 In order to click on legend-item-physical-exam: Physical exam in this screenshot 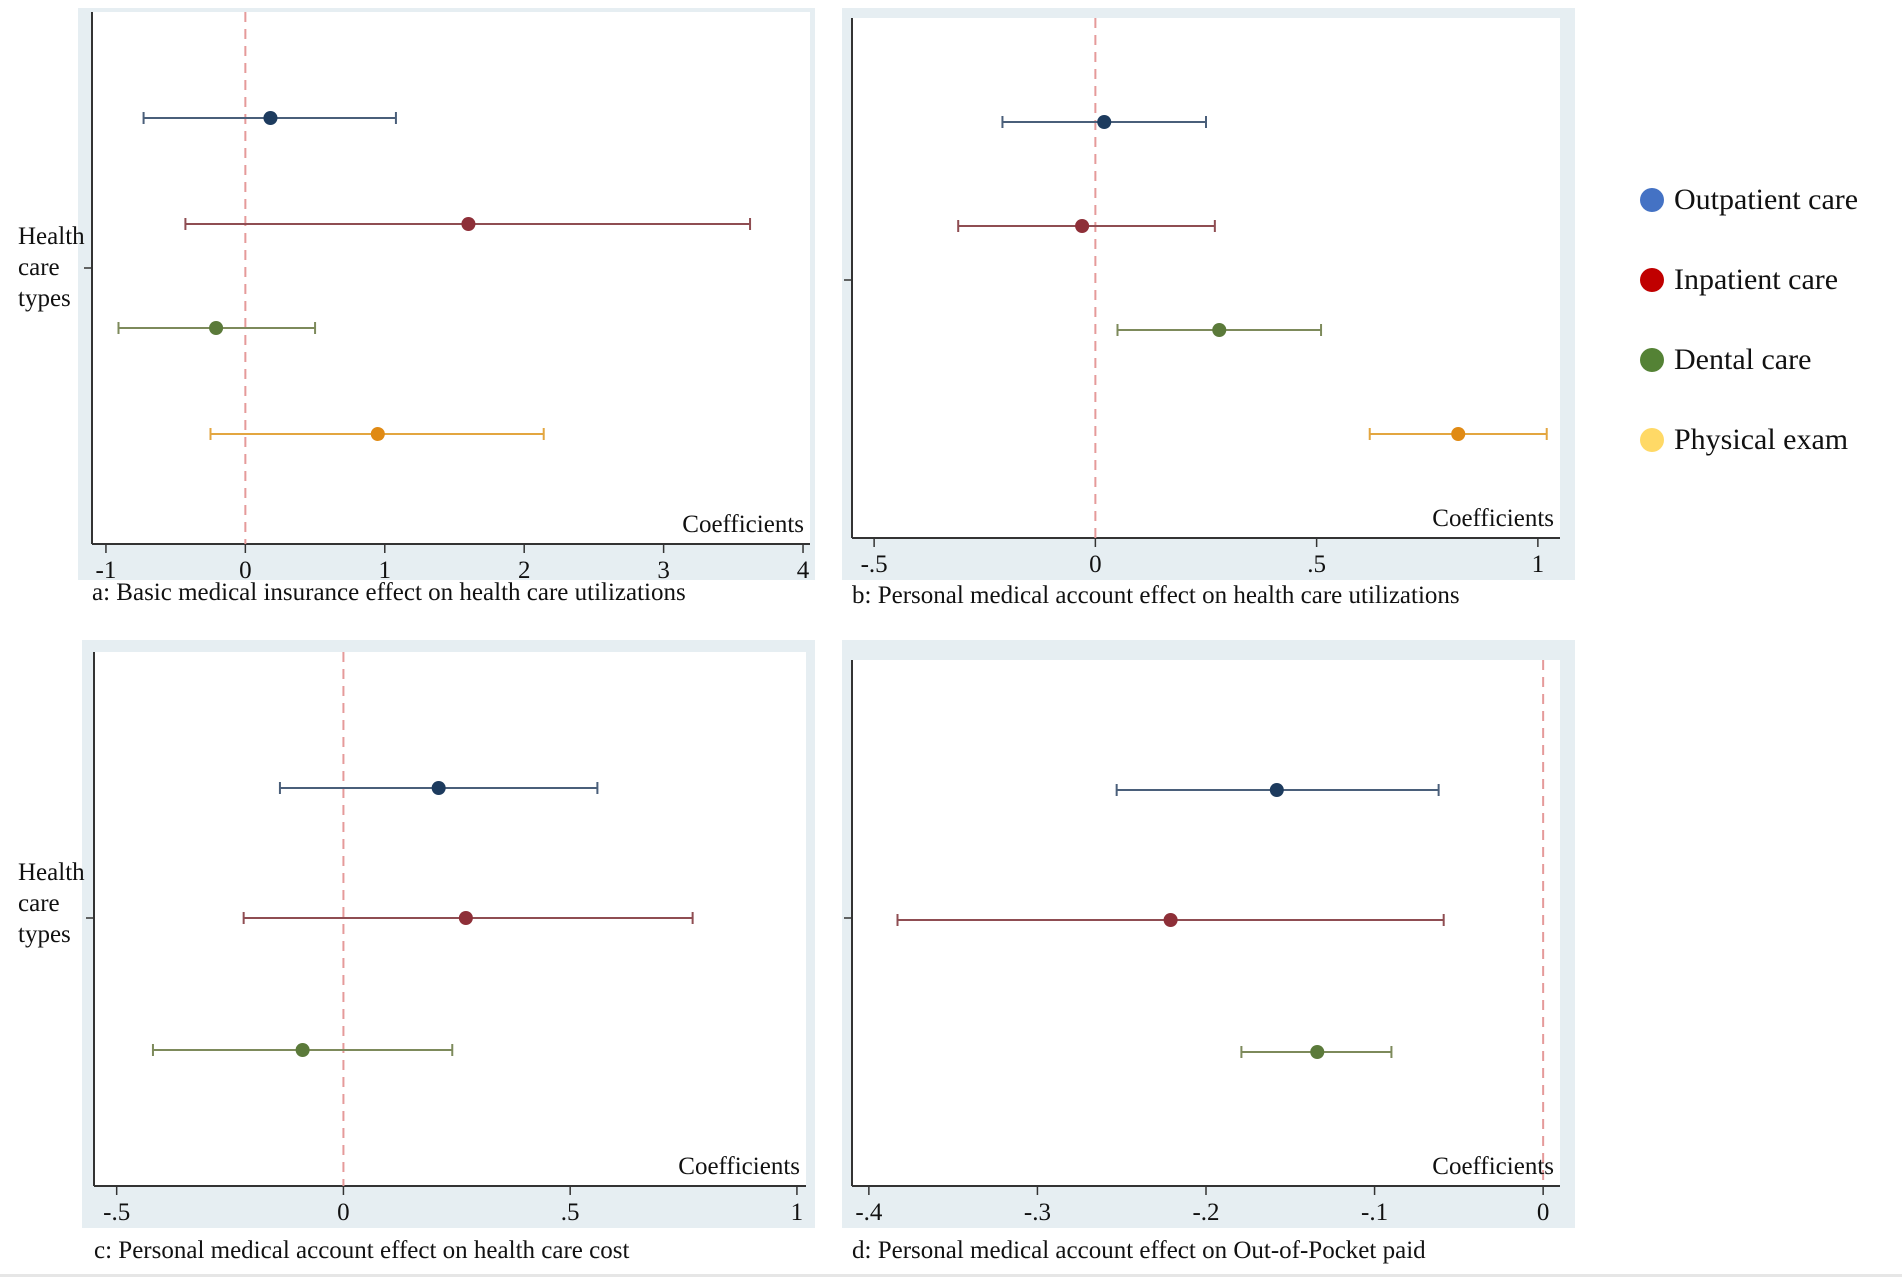, I will do `click(1770, 440)`.